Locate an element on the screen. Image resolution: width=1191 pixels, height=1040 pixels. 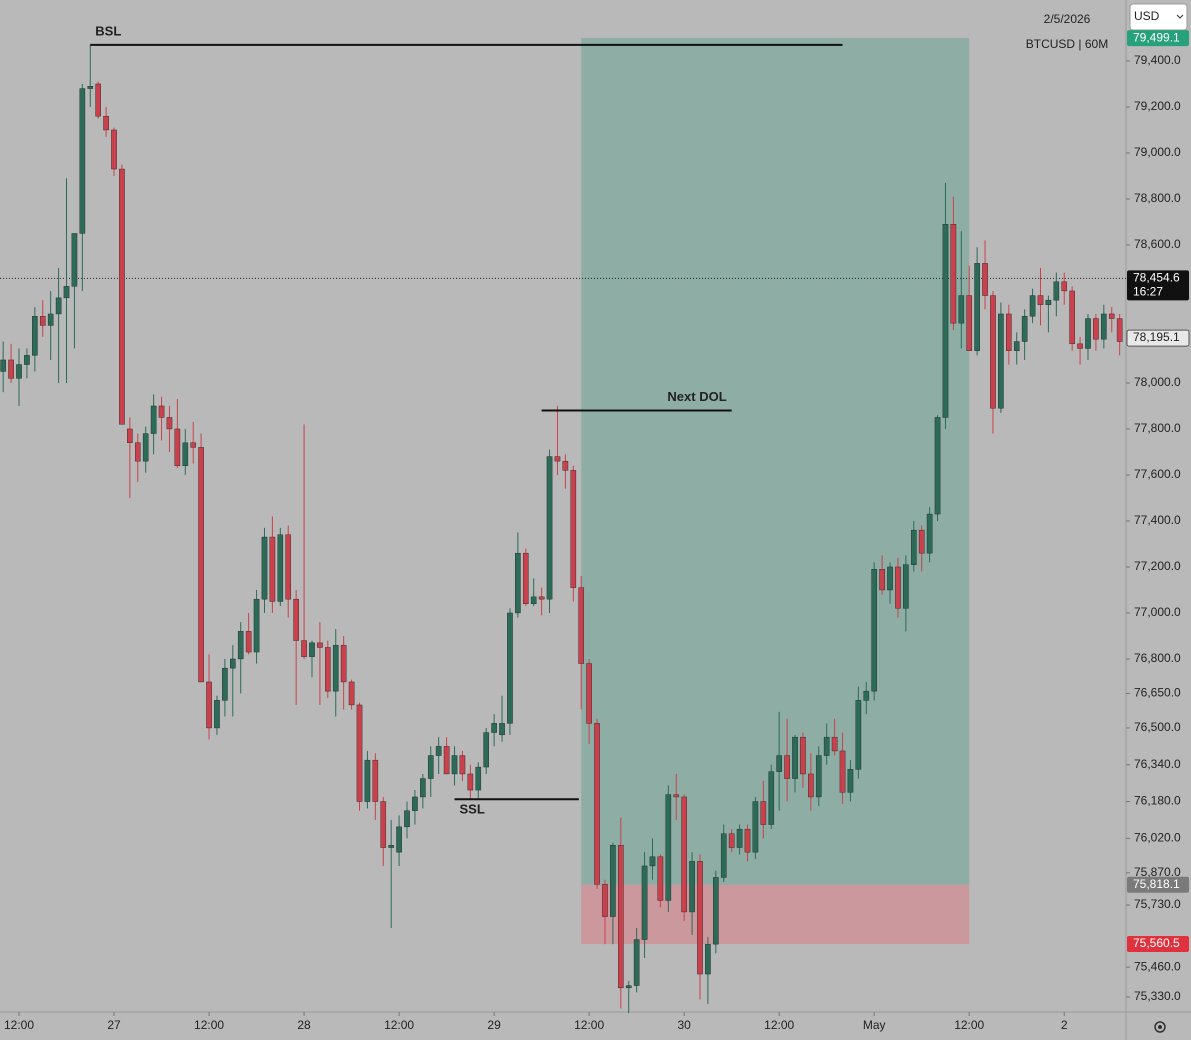
x-tick-label: 27 is located at coordinates (114, 1025).